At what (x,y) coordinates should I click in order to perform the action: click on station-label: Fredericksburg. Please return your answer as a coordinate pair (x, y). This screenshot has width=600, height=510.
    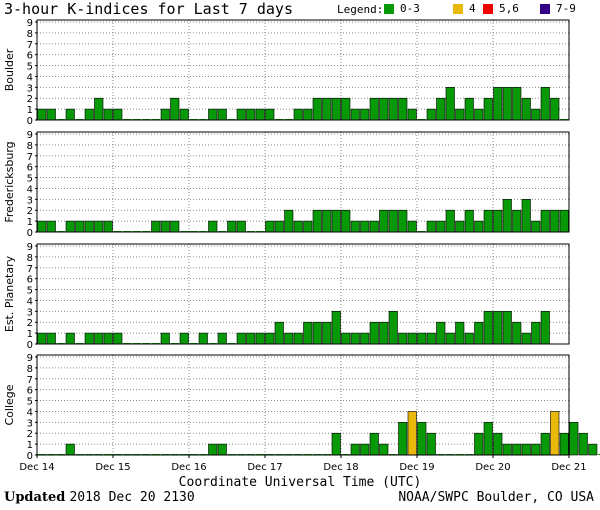
    Looking at the image, I should click on (9, 181).